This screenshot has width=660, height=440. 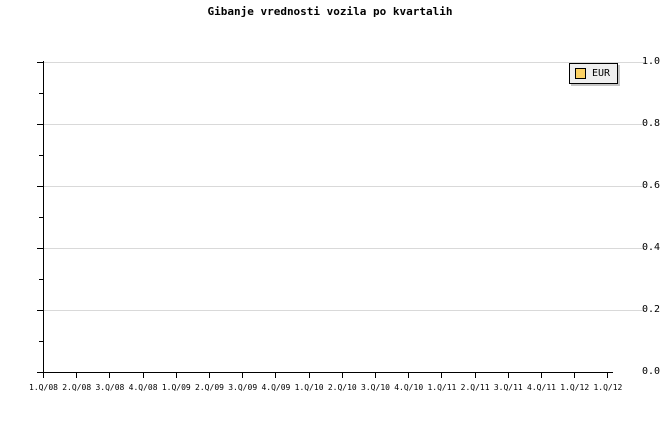 I want to click on x-axis-tick-label: 3.Q/11, so click(x=508, y=387).